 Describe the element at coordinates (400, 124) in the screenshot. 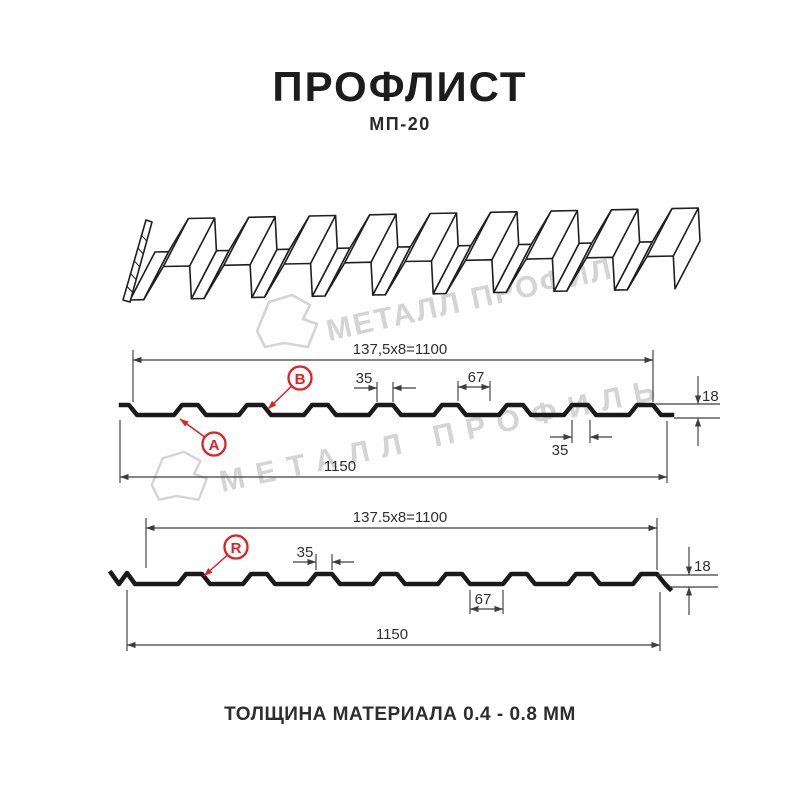

I see `page-subtitle: МП-20` at that location.